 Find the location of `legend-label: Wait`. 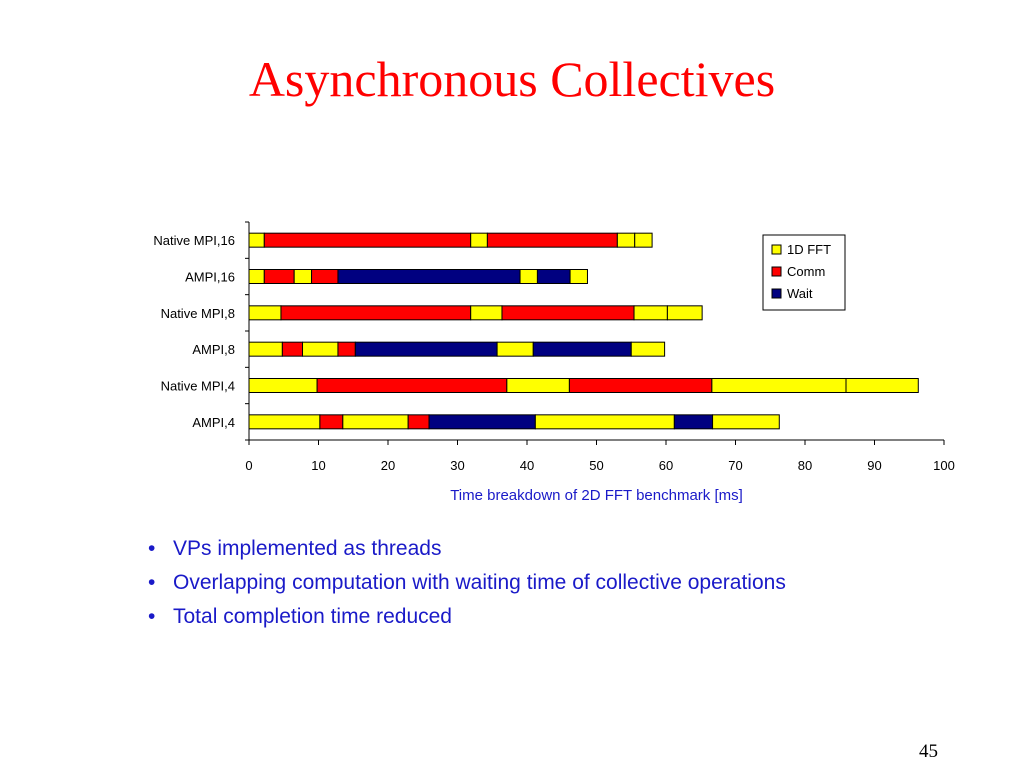

legend-label: Wait is located at coordinates (800, 293).